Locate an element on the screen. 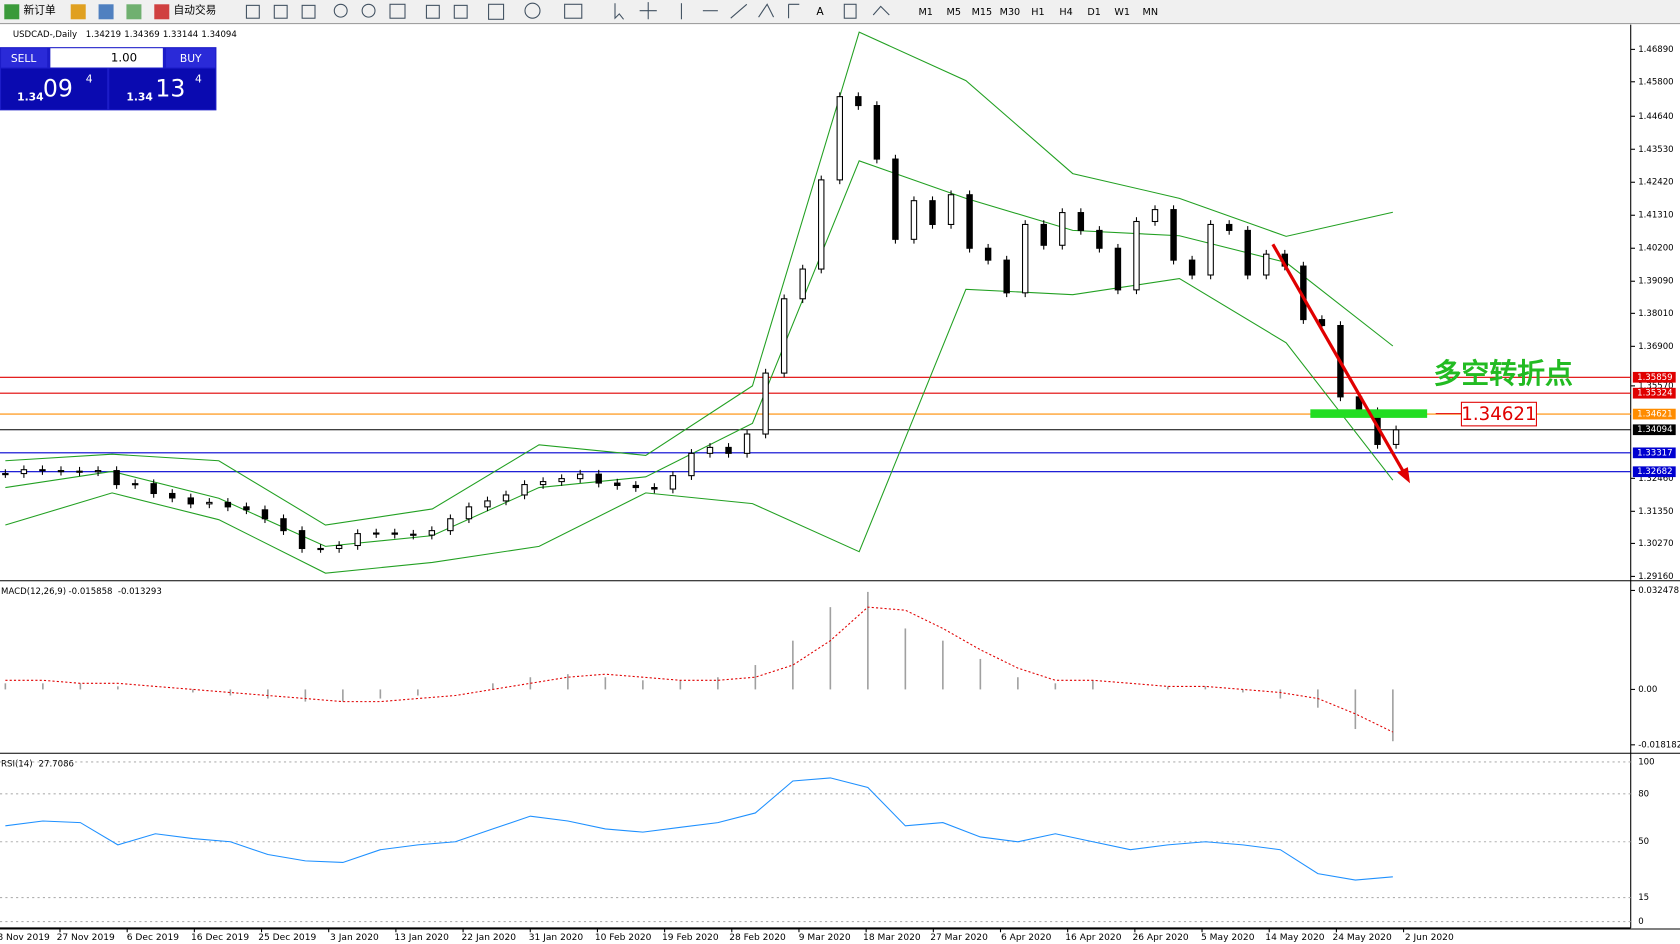 This screenshot has width=1680, height=944. tool-zoom-in is located at coordinates (340, 10).